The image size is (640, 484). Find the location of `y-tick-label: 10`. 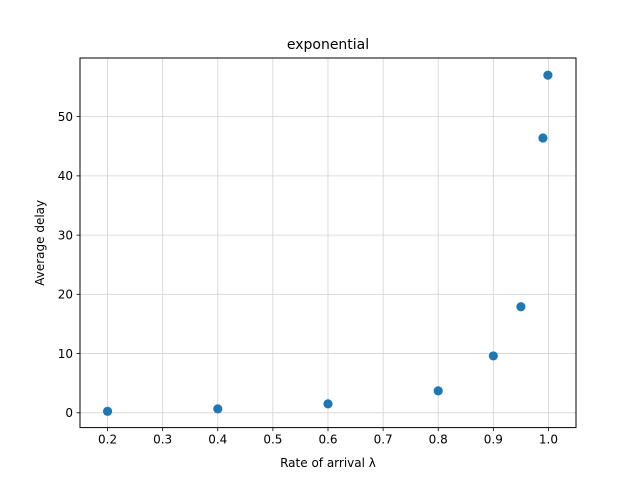

y-tick-label: 10 is located at coordinates (65, 354).